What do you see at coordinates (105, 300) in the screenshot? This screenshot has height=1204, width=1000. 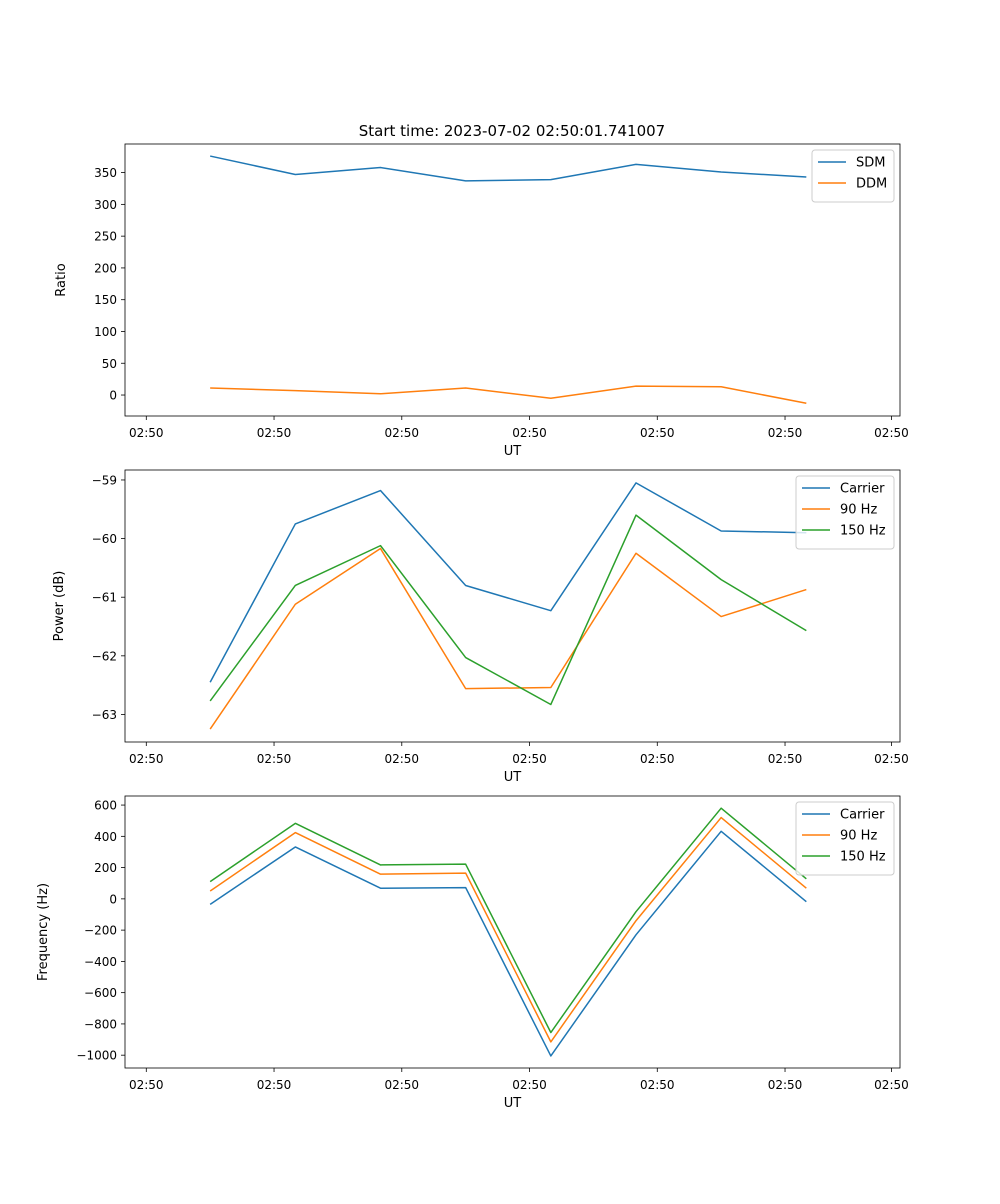 I see `y-tick-label: 150` at bounding box center [105, 300].